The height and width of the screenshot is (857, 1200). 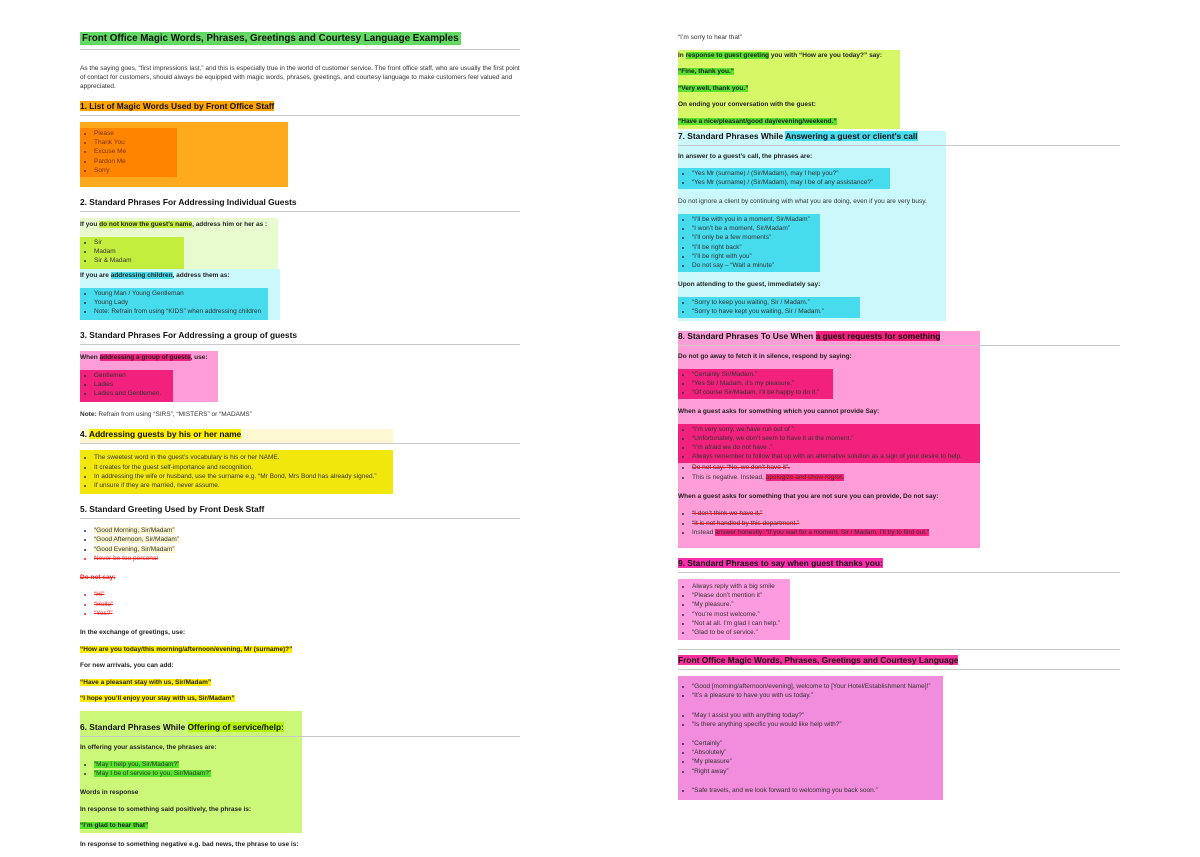 What do you see at coordinates (135, 142) in the screenshot?
I see `list-item: Thank You` at bounding box center [135, 142].